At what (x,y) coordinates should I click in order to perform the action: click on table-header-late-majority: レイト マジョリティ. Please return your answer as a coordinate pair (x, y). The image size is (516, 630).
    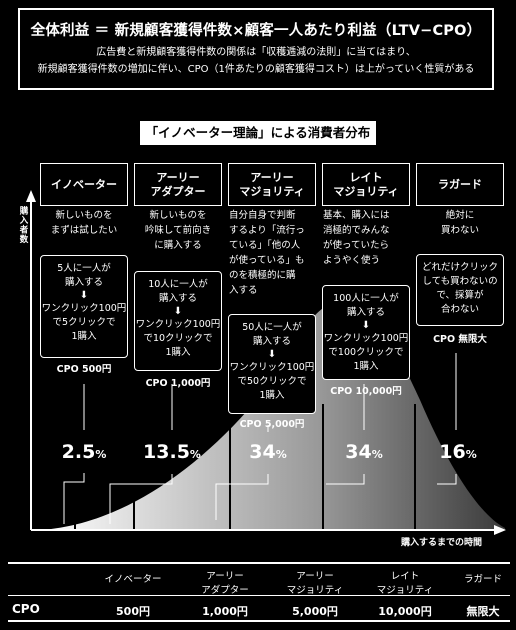
    Looking at the image, I should click on (405, 583).